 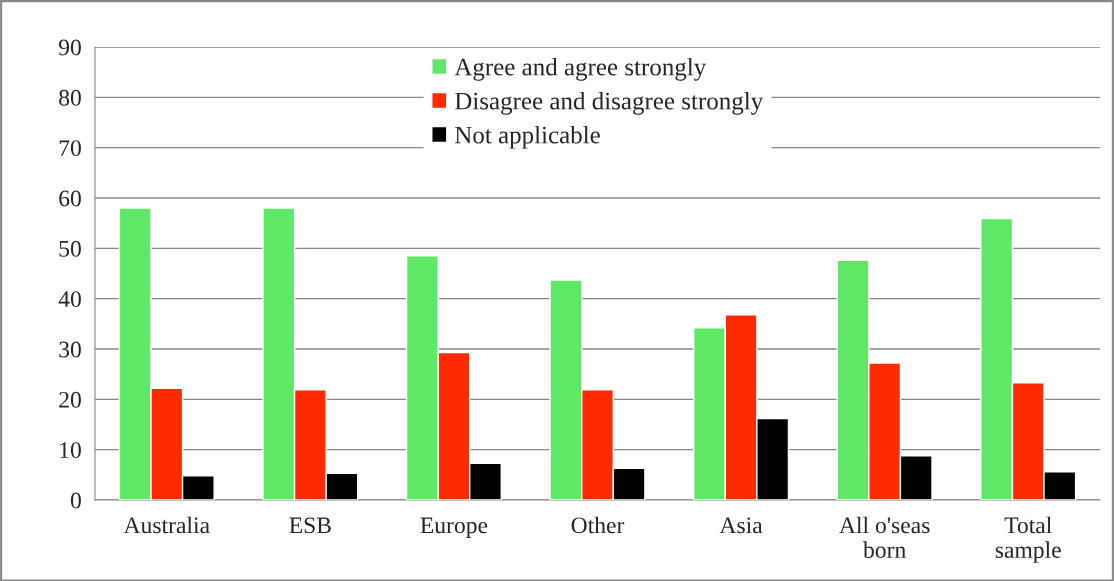 What do you see at coordinates (580, 69) in the screenshot?
I see `legend-label: Agree and agree strongly` at bounding box center [580, 69].